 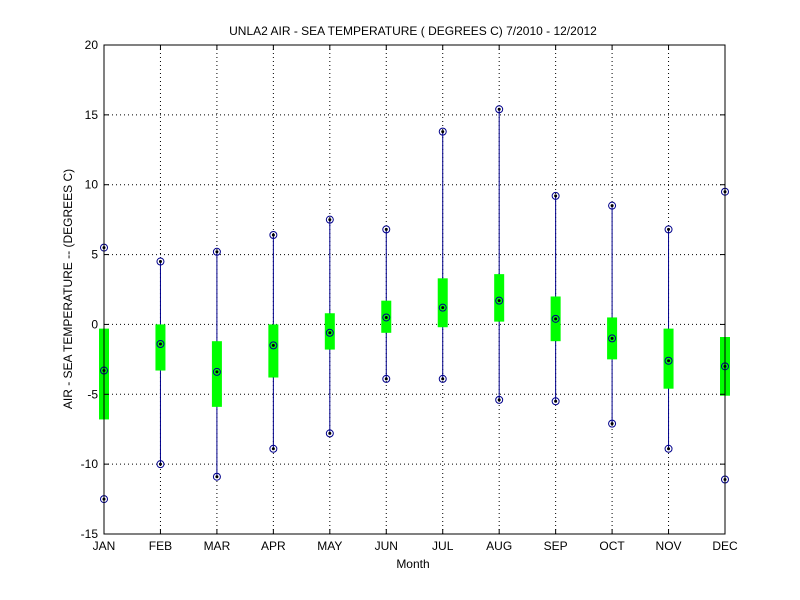 What do you see at coordinates (612, 546) in the screenshot?
I see `x-tick-label: OCT` at bounding box center [612, 546].